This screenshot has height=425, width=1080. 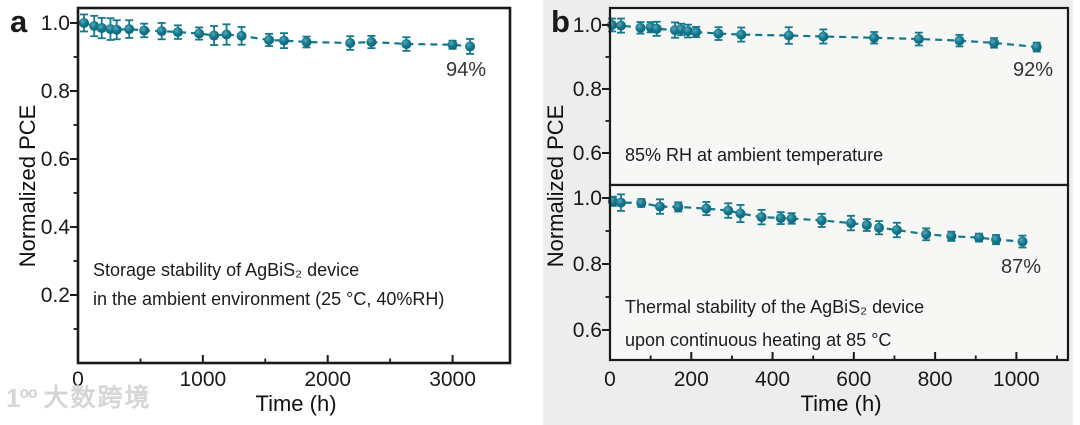 I want to click on x-axis-label-a: Time (h), so click(x=296, y=403).